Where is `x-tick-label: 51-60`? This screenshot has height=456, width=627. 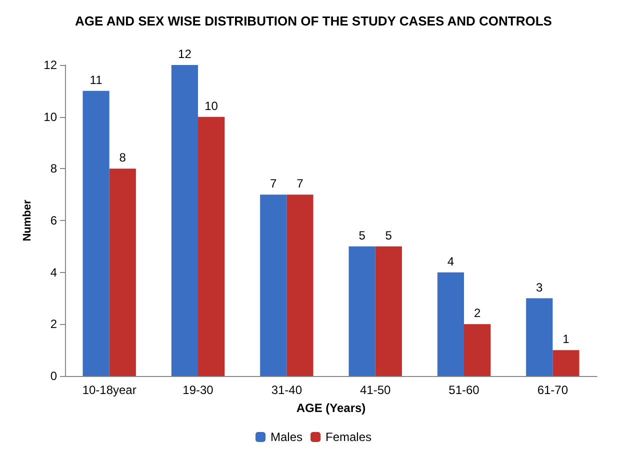
x-tick-label: 51-60 is located at coordinates (464, 390).